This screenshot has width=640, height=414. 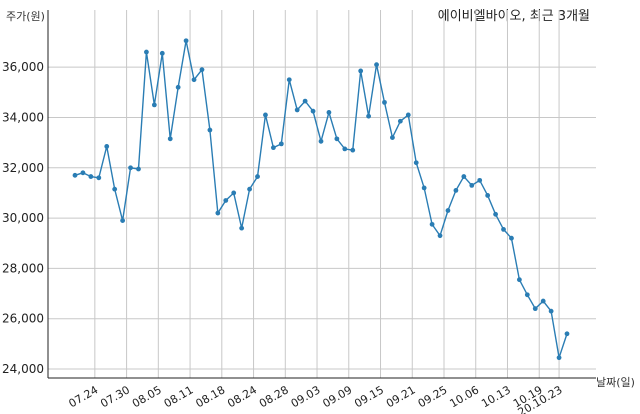 I want to click on x-tick-label: 09.15, so click(x=369, y=396).